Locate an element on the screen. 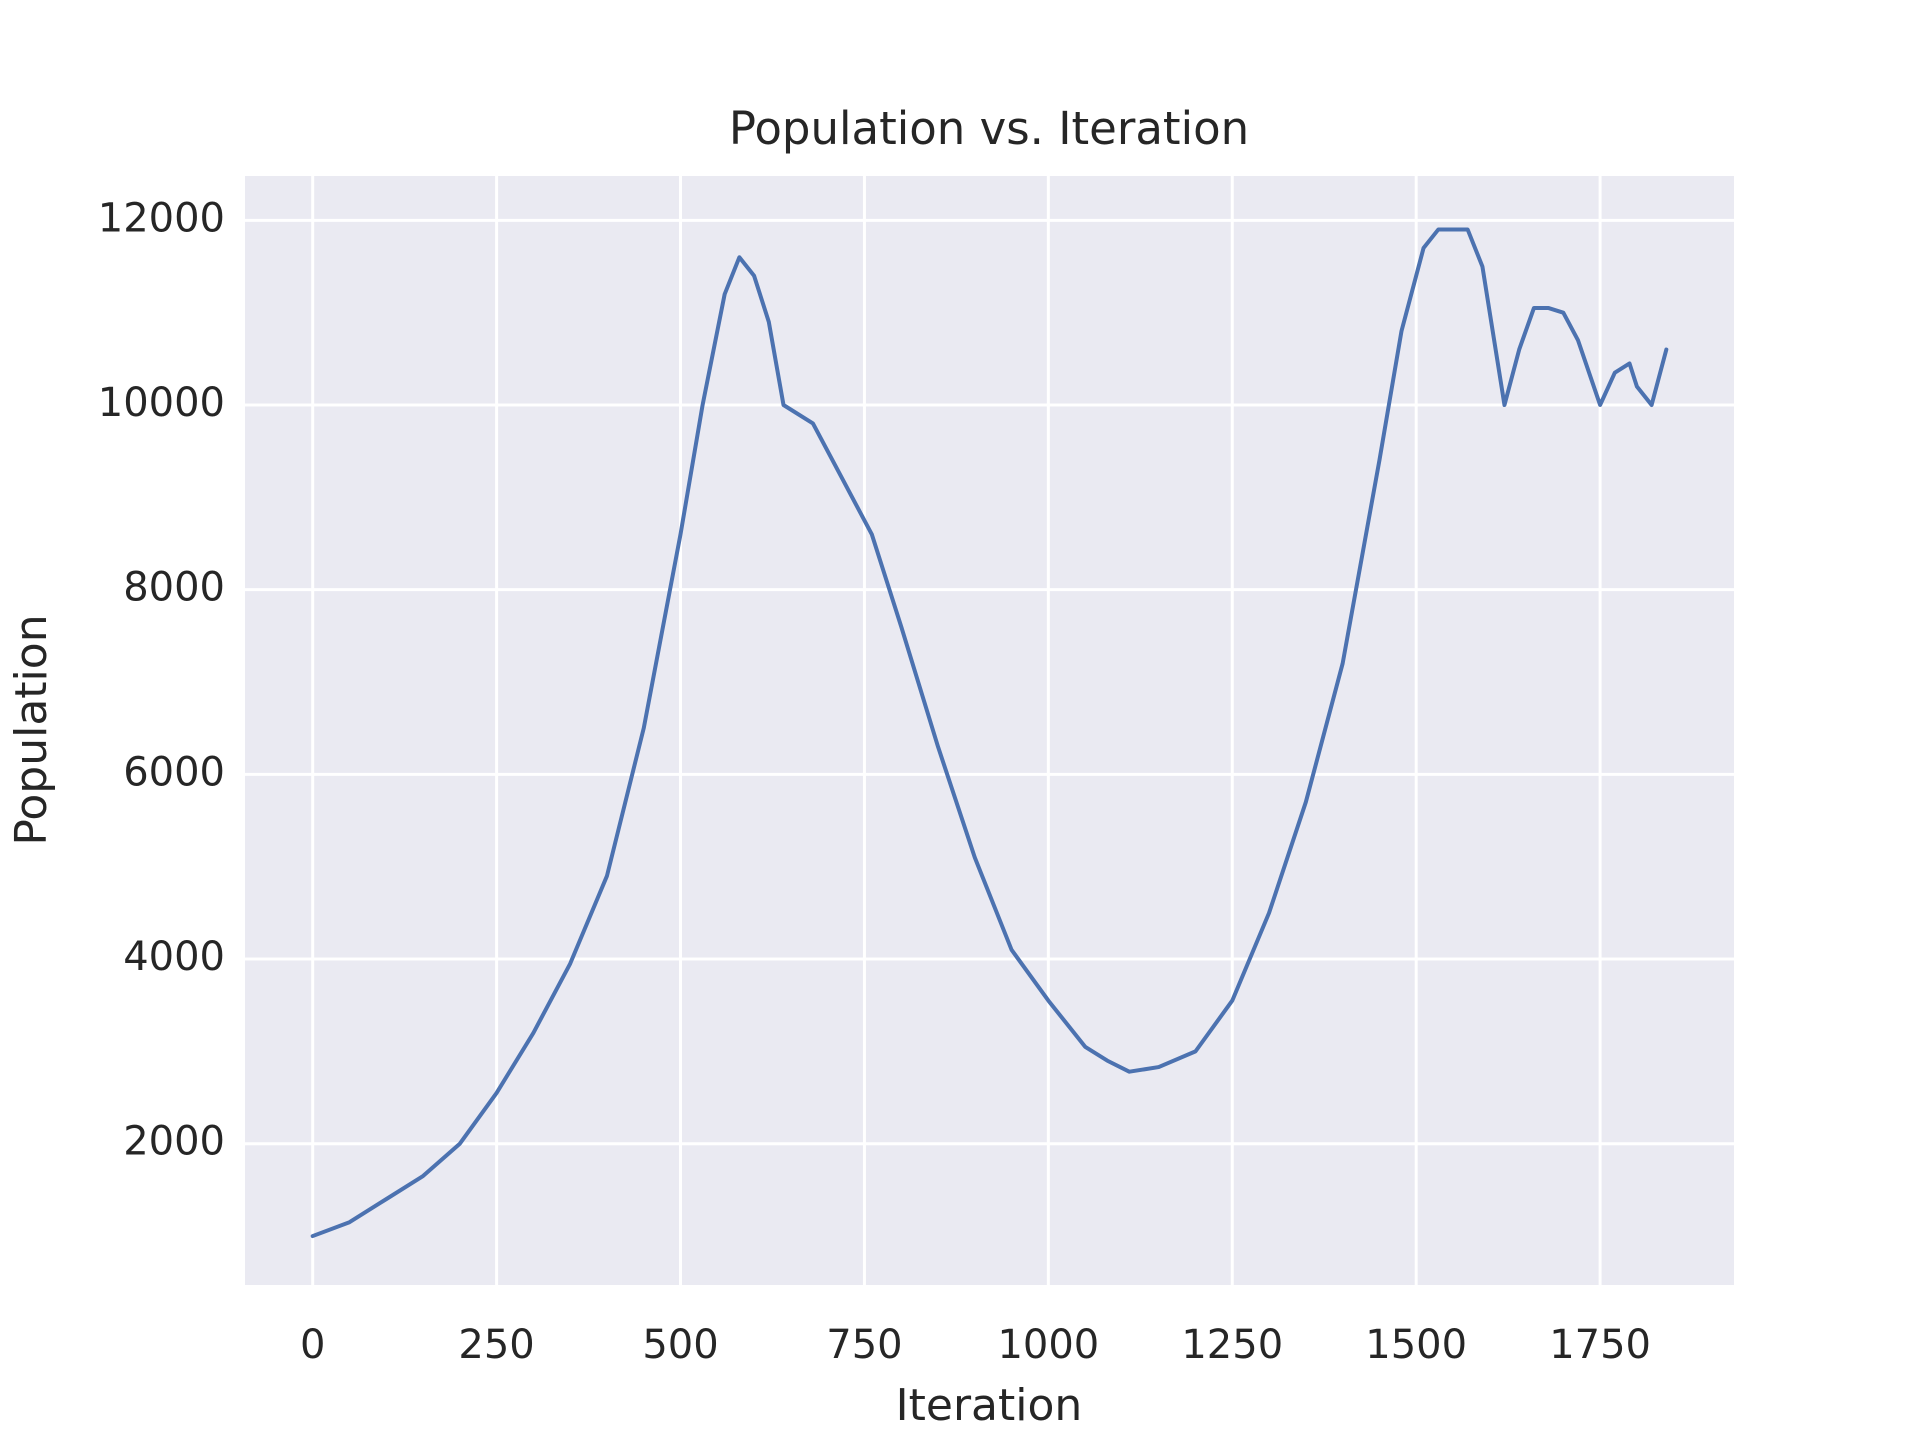  y-tick-label: 6000 is located at coordinates (174, 772).